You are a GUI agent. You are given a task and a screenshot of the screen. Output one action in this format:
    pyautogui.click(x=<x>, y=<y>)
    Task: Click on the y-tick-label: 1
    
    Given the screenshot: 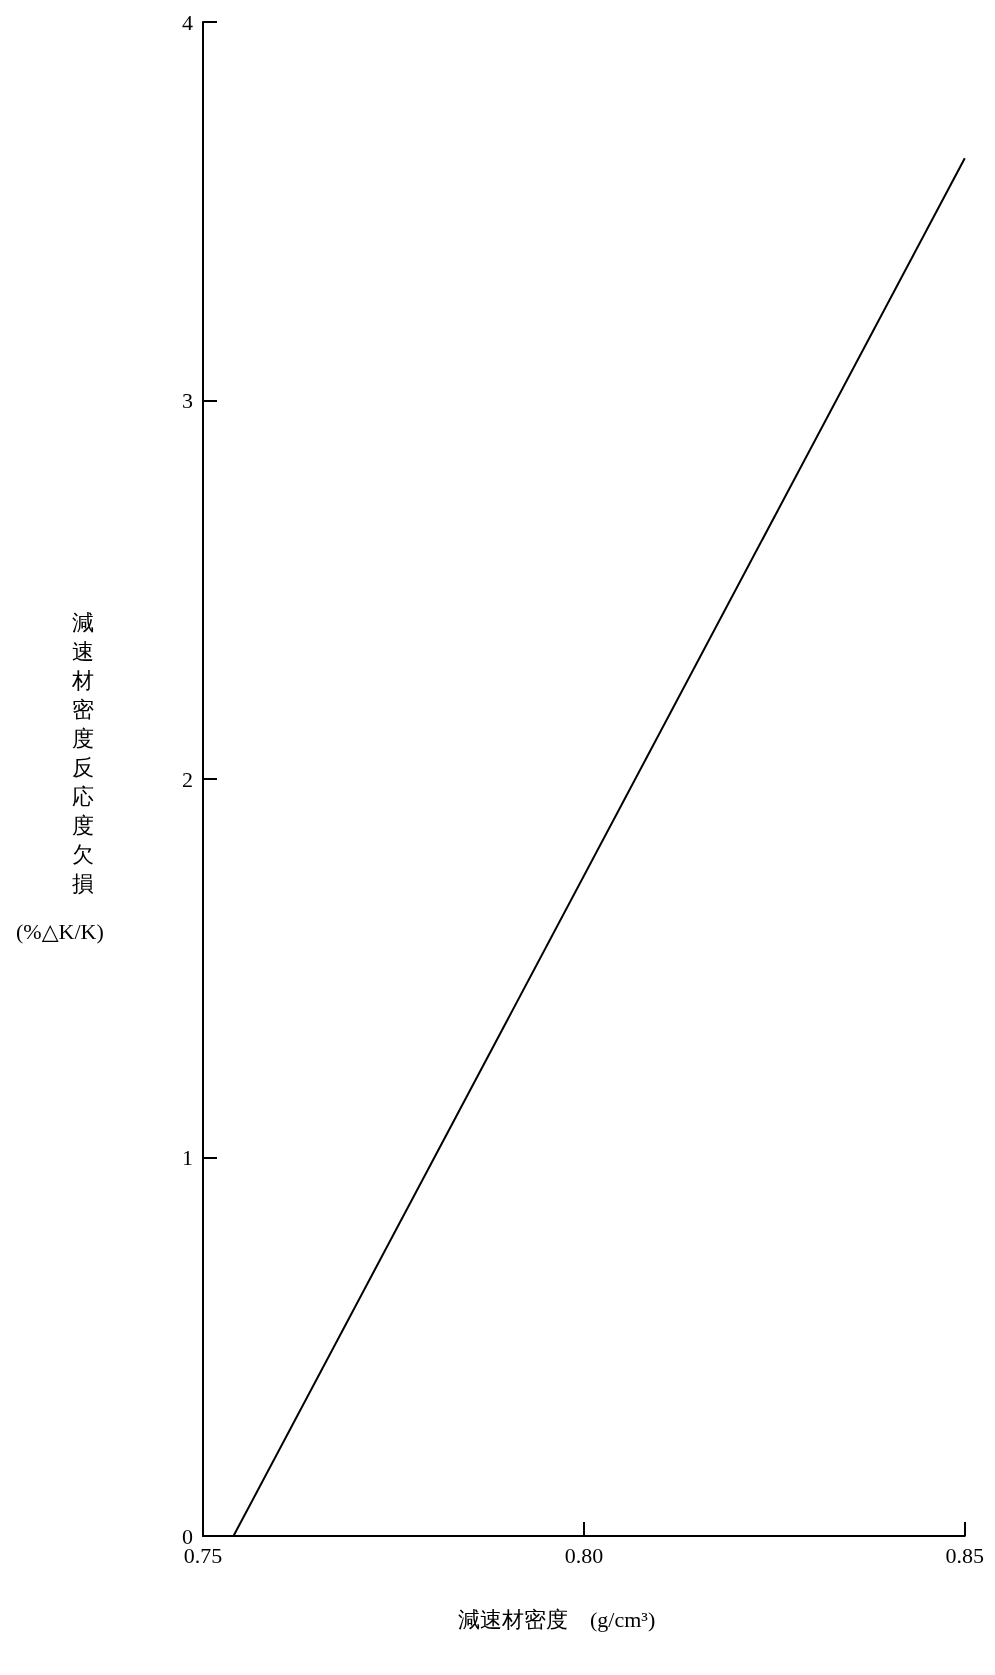 What is the action you would take?
    pyautogui.click(x=187, y=1157)
    